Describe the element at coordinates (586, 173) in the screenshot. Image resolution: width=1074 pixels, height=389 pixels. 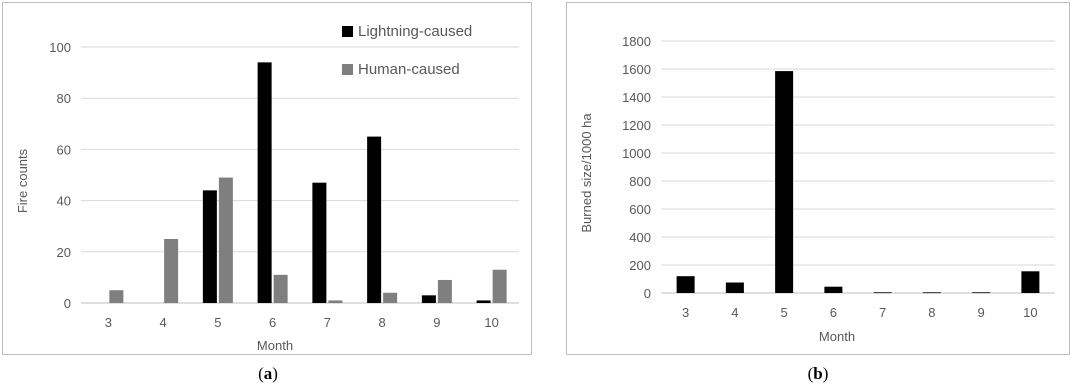
I see `chart-b-y-axis-title: Burned size/1000 ha` at that location.